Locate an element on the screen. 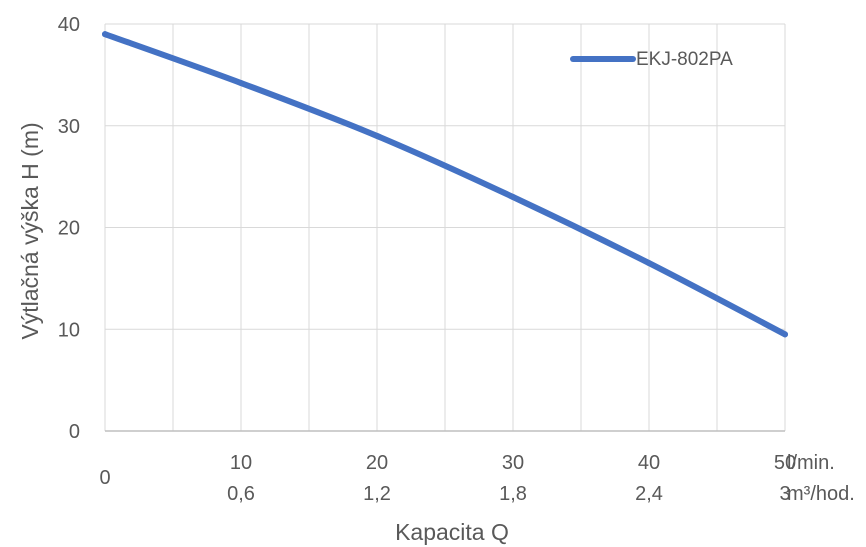 The image size is (866, 547). x-secondary-tick-label: 1,2 is located at coordinates (377, 494).